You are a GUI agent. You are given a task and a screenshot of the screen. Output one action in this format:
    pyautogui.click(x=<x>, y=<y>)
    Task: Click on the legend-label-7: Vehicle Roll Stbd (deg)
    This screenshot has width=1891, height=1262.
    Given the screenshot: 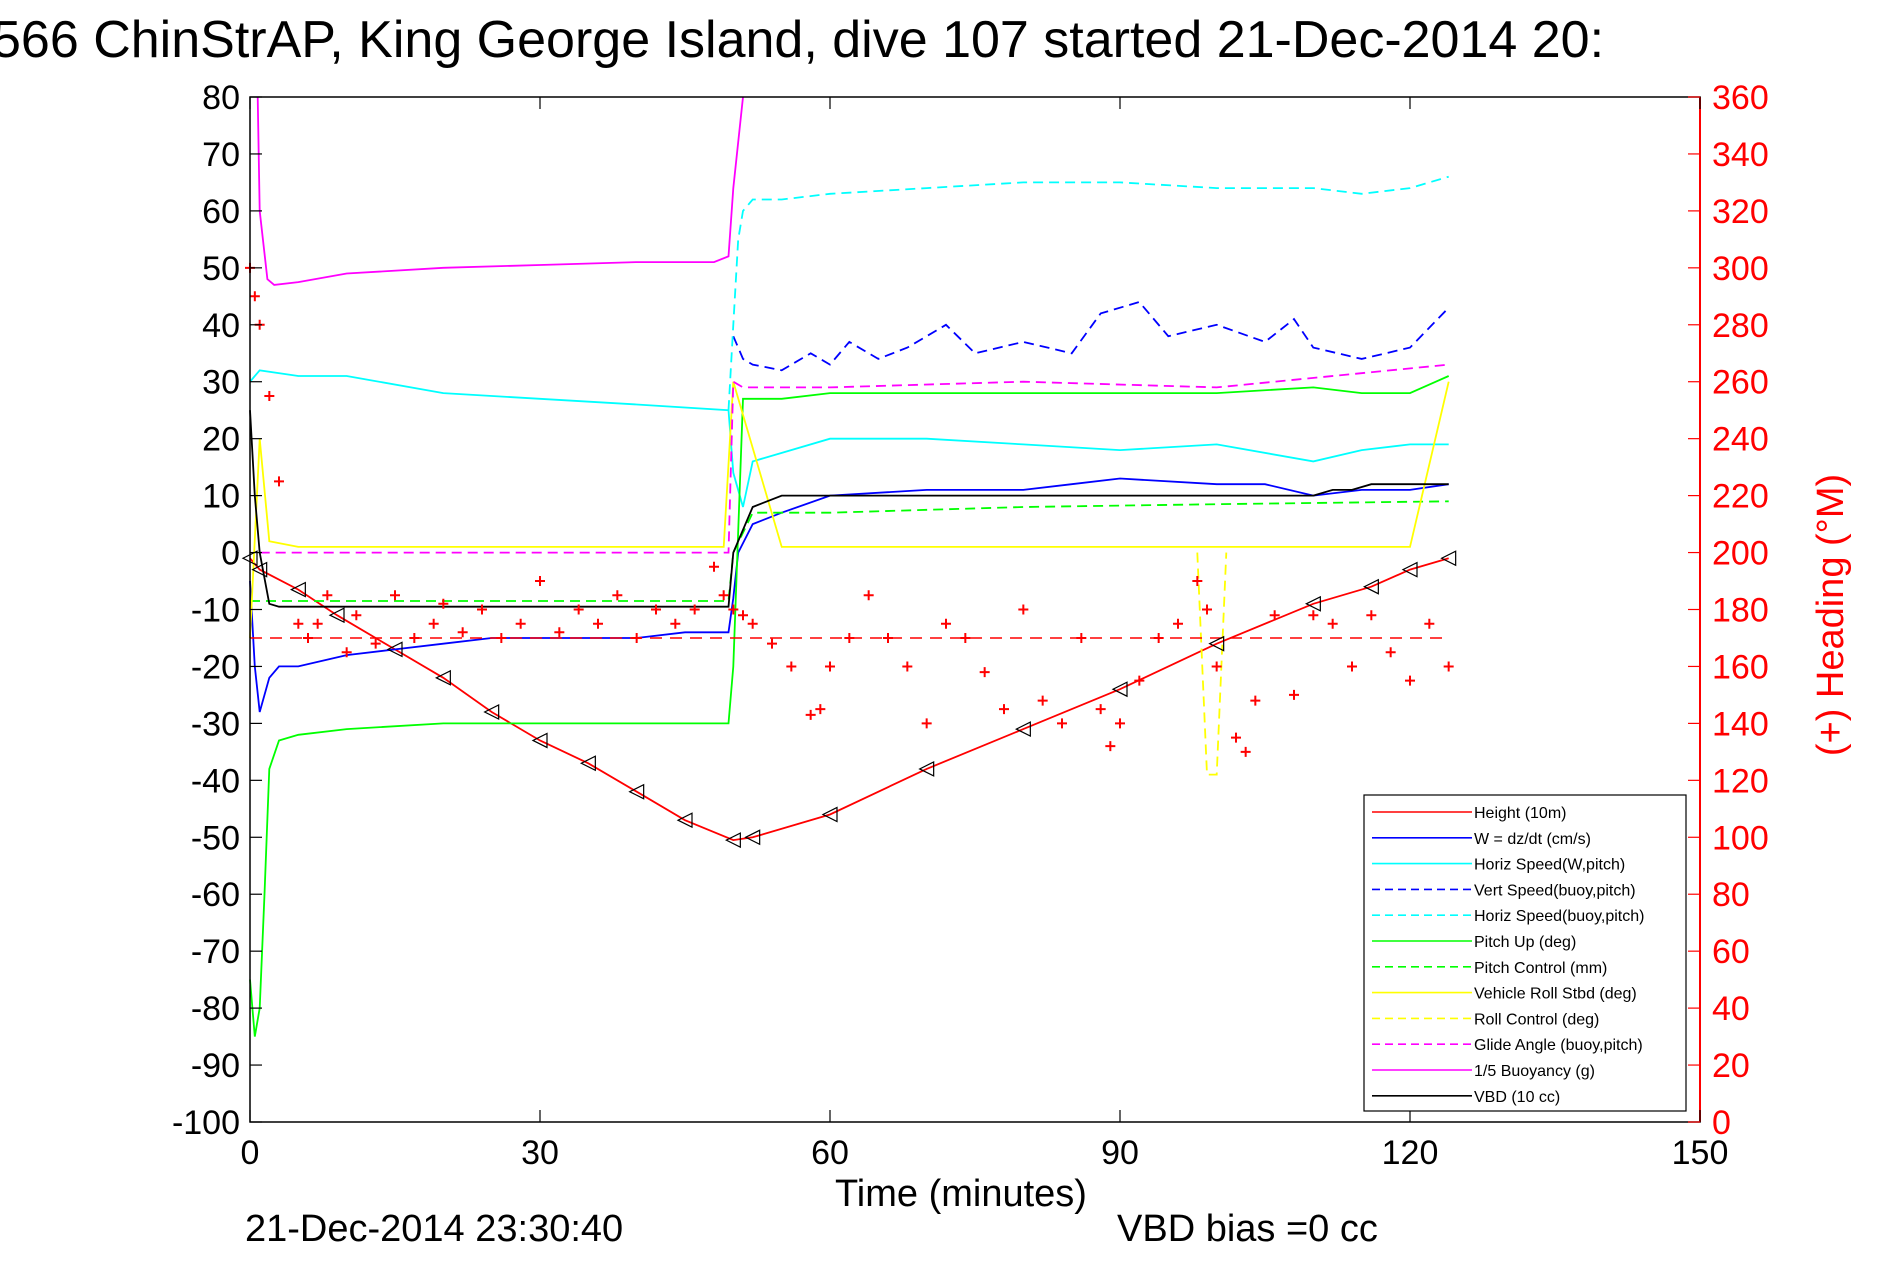 What is the action you would take?
    pyautogui.click(x=1555, y=994)
    